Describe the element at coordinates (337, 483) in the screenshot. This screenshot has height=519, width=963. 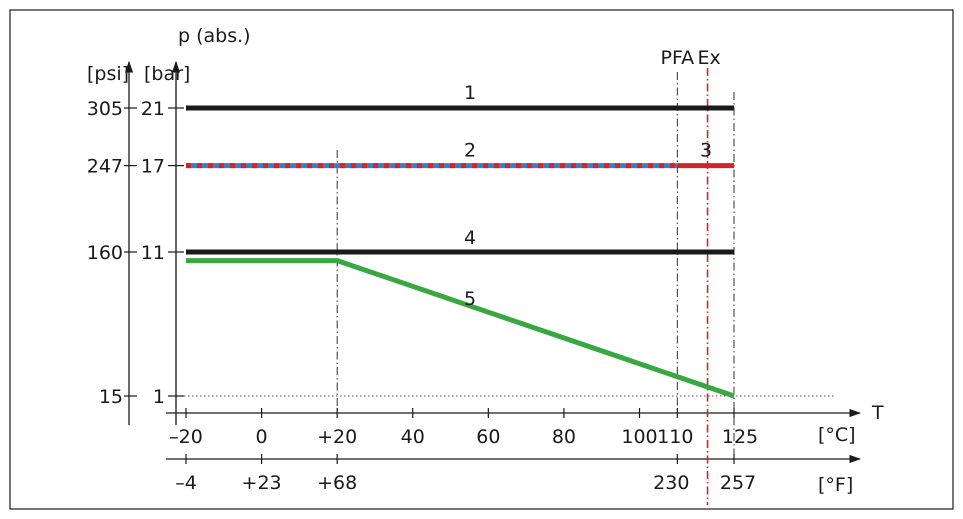
I see `x-tick-fahrenheit-label: +68` at that location.